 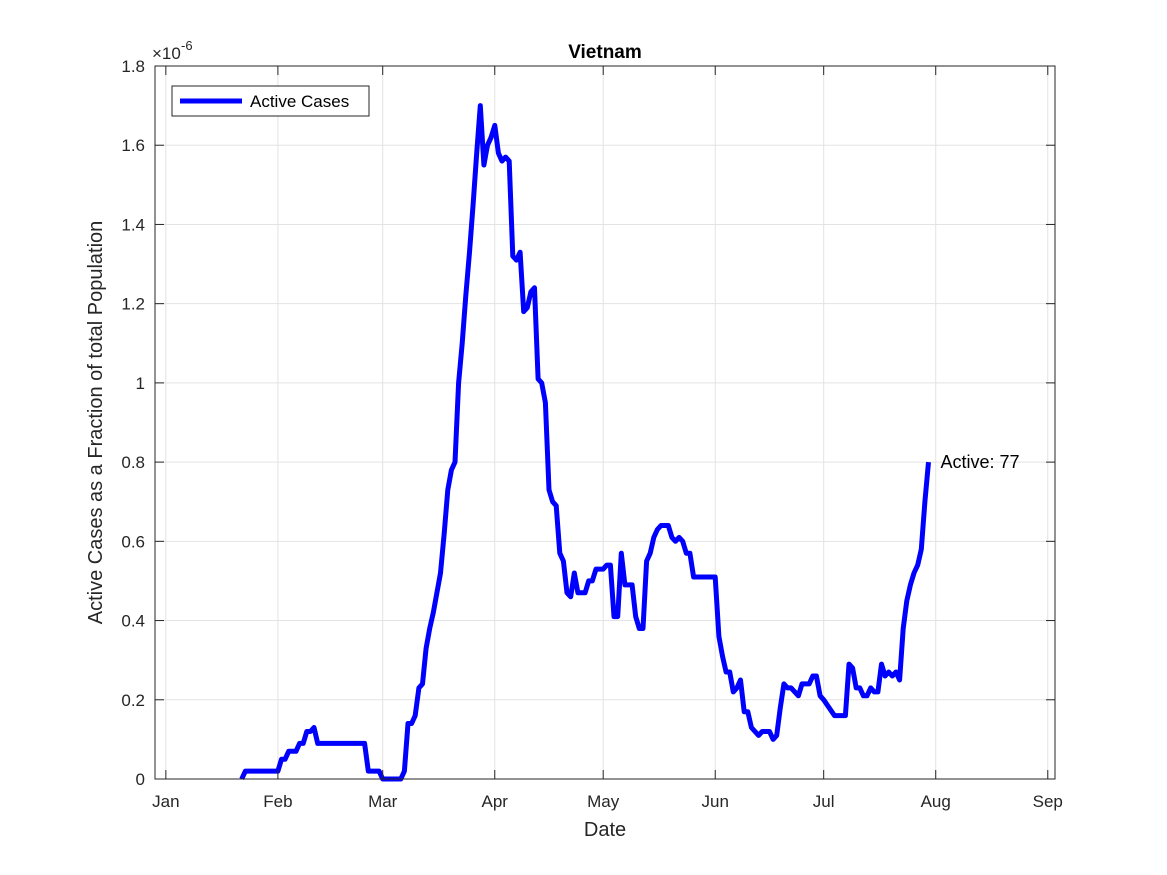 What do you see at coordinates (277, 801) in the screenshot?
I see `x-tick-label-feb: Feb` at bounding box center [277, 801].